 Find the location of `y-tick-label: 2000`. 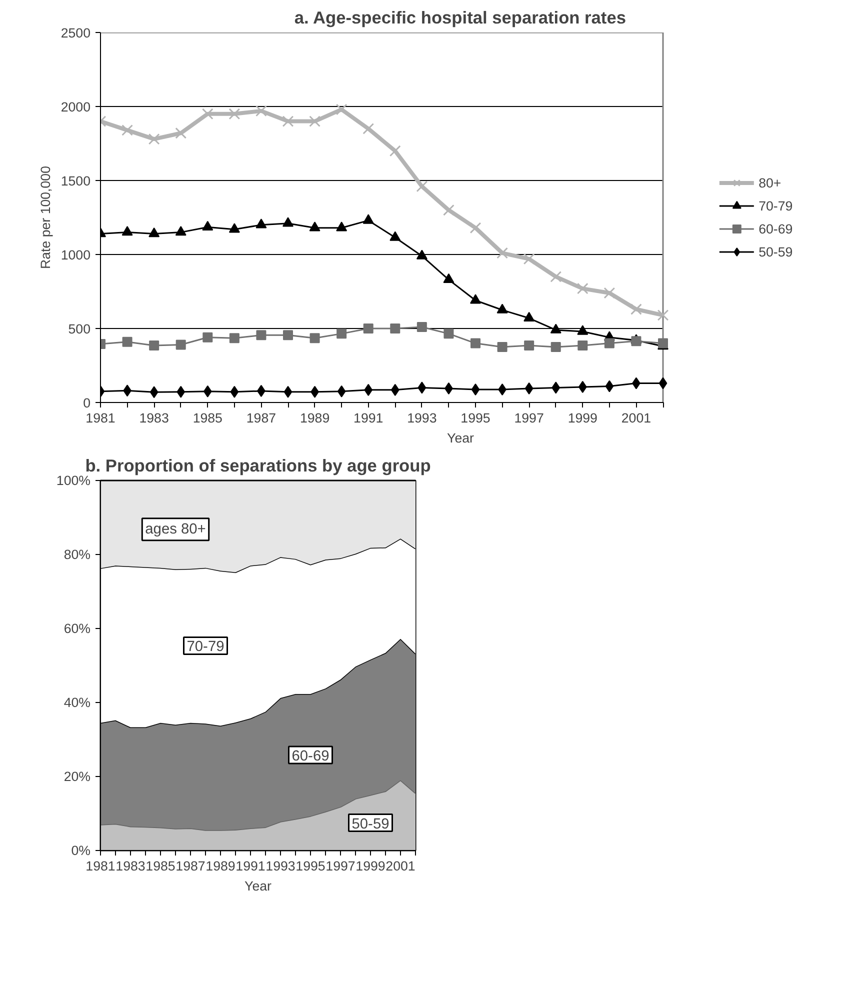

y-tick-label: 2000 is located at coordinates (75, 107).